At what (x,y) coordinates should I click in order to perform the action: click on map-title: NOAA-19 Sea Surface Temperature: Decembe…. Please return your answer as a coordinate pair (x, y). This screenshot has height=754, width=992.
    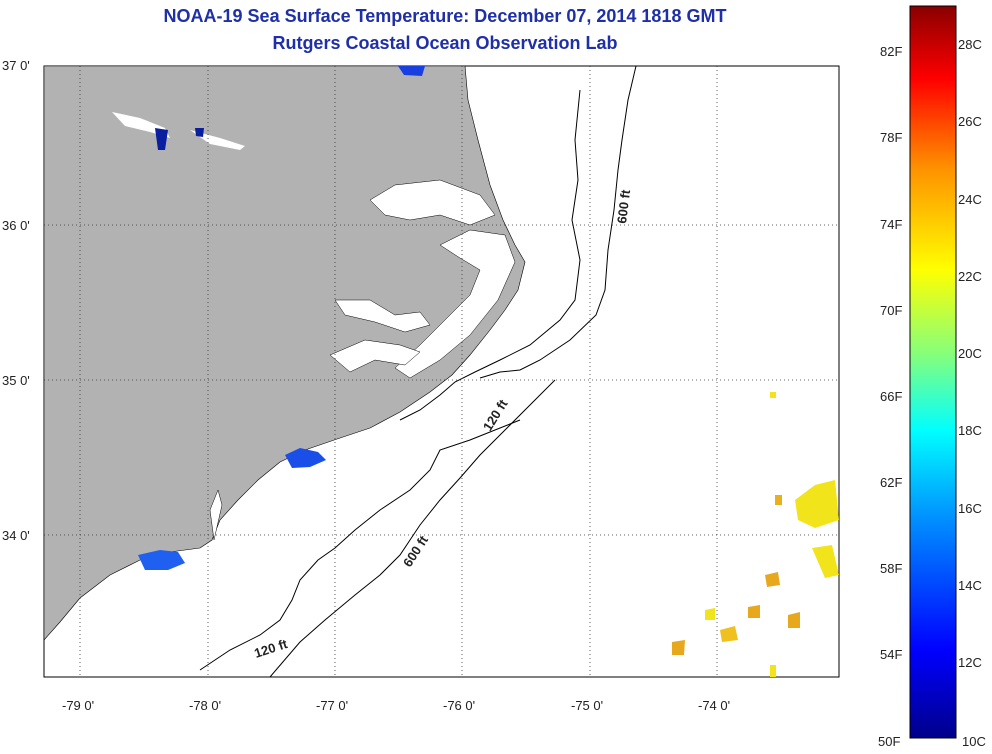
    Looking at the image, I should click on (445, 16).